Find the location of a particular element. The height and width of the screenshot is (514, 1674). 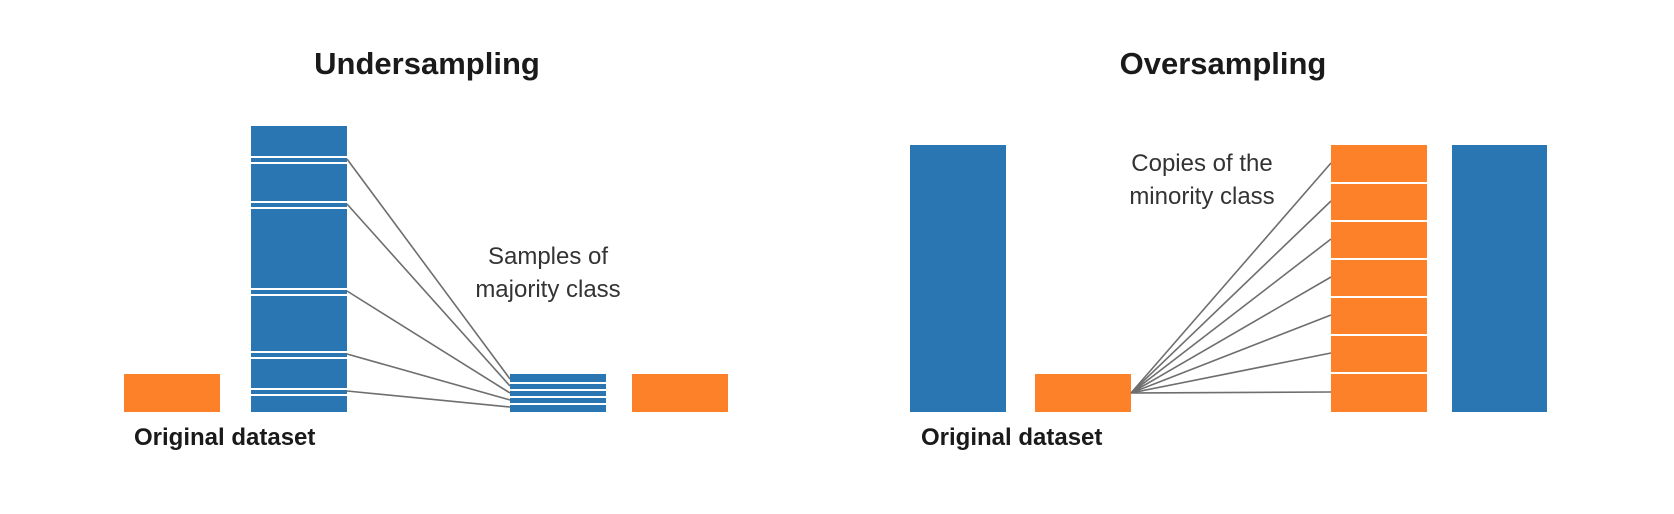

copies-annotation-line2: minority class is located at coordinates (1201, 196).